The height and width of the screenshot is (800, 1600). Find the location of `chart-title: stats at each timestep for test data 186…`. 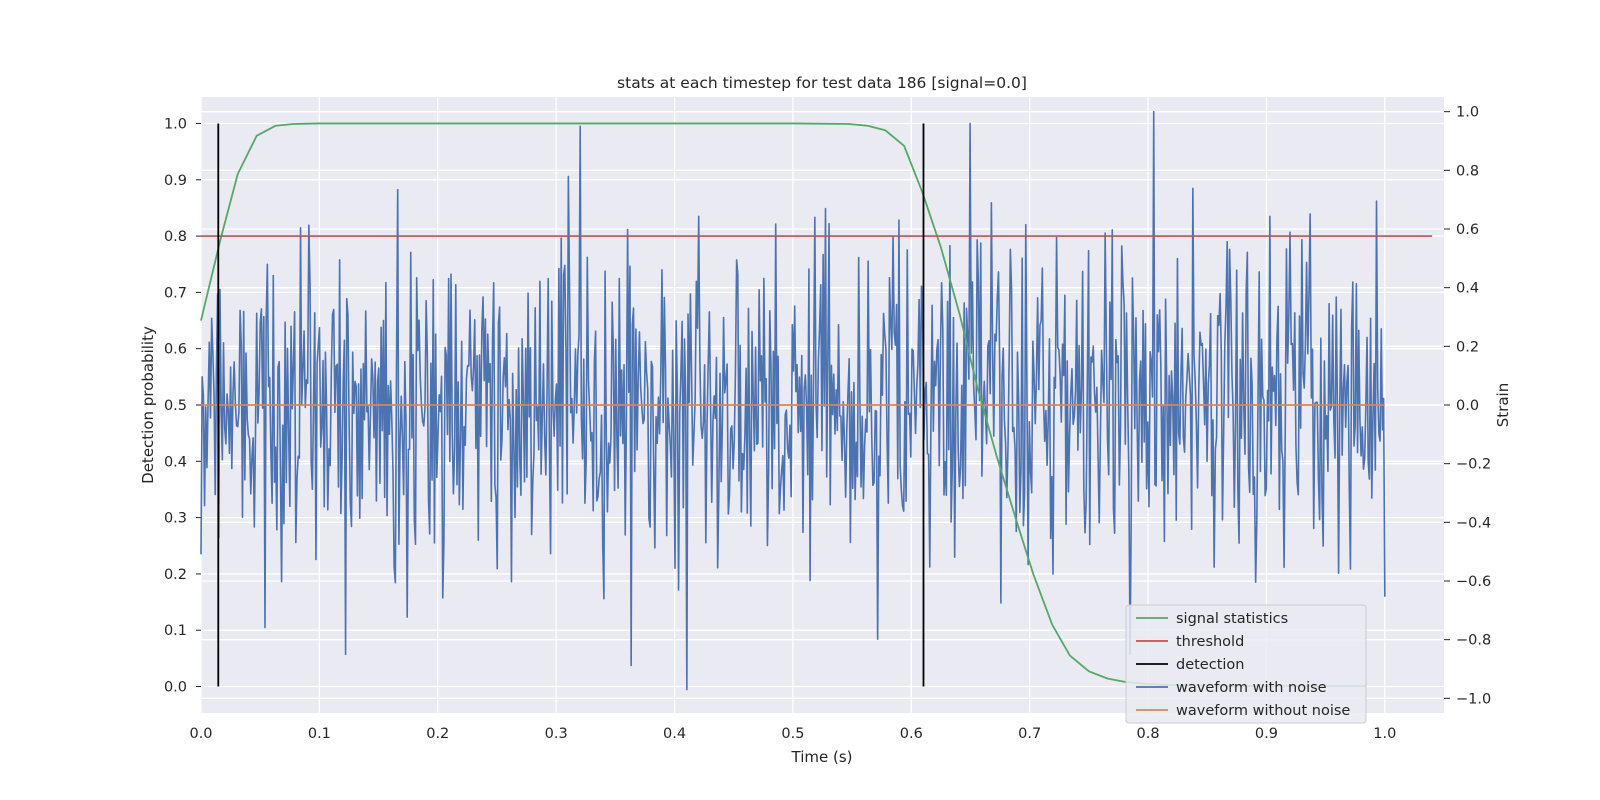

chart-title: stats at each timestep for test data 186… is located at coordinates (822, 83).